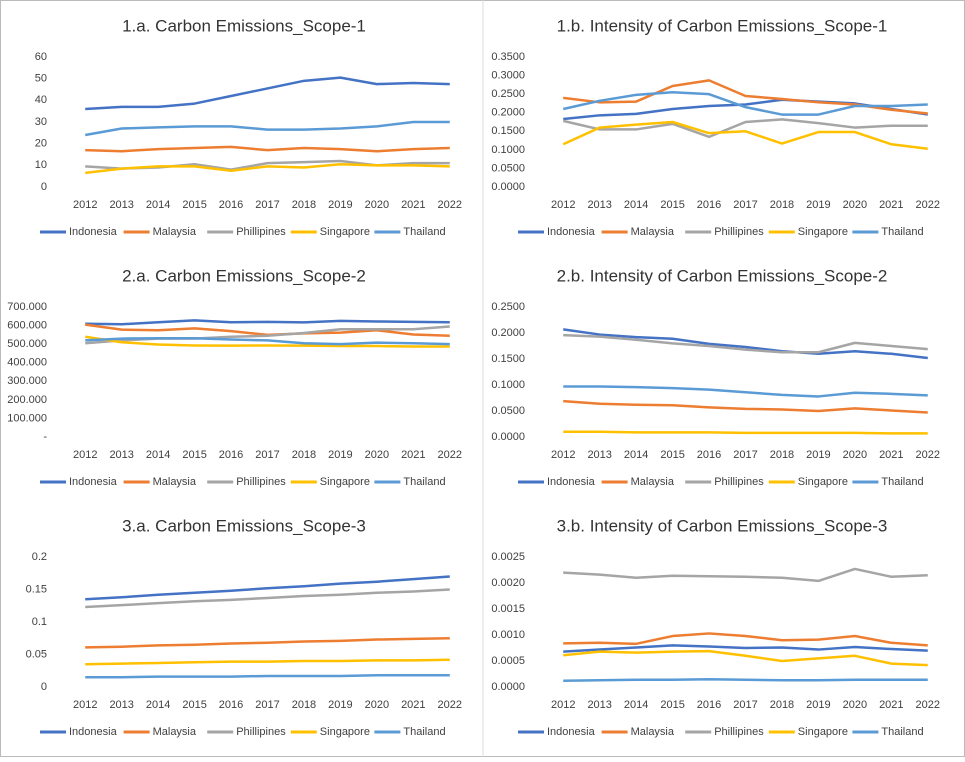 This screenshot has height=762, width=965. What do you see at coordinates (508, 150) in the screenshot?
I see `y-tick-label: 0.1000` at bounding box center [508, 150].